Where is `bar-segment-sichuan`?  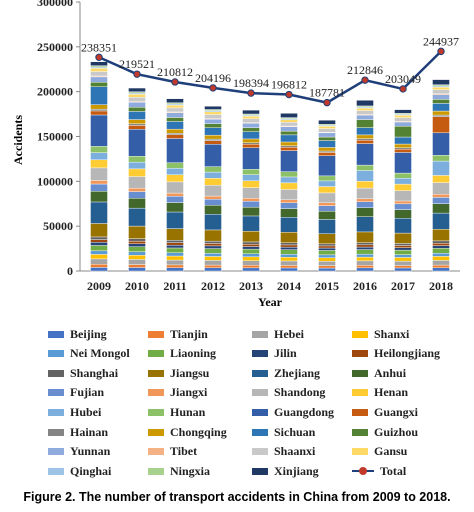 bar-segment-sichuan is located at coordinates (365, 131).